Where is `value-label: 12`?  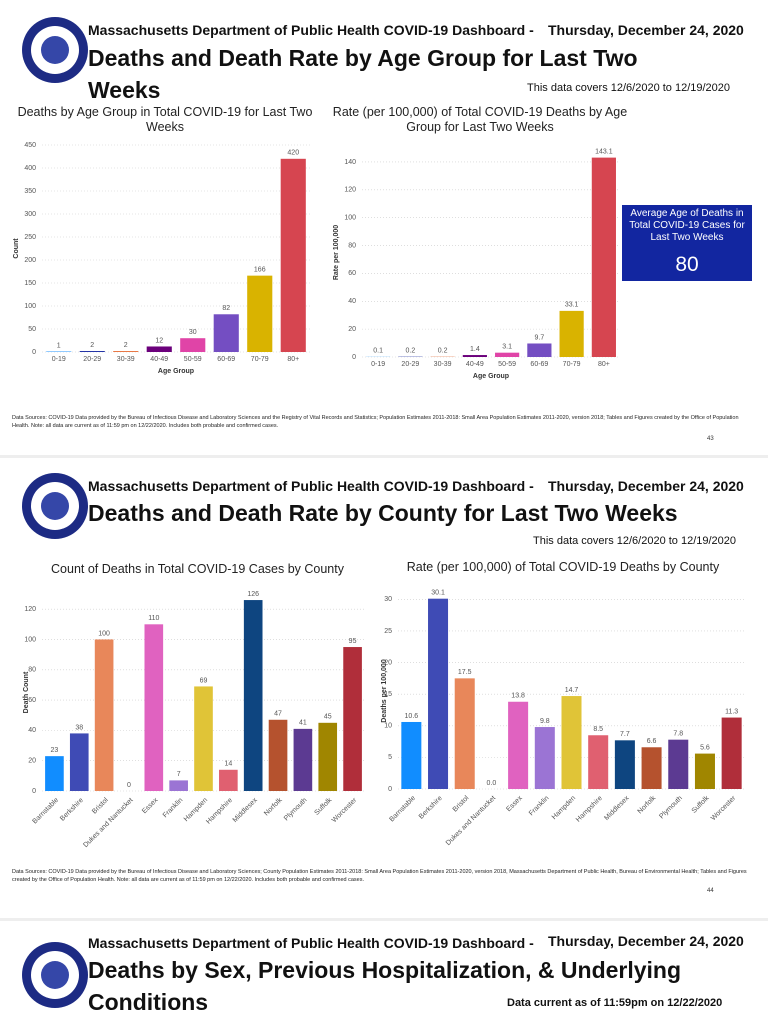 value-label: 12 is located at coordinates (159, 340).